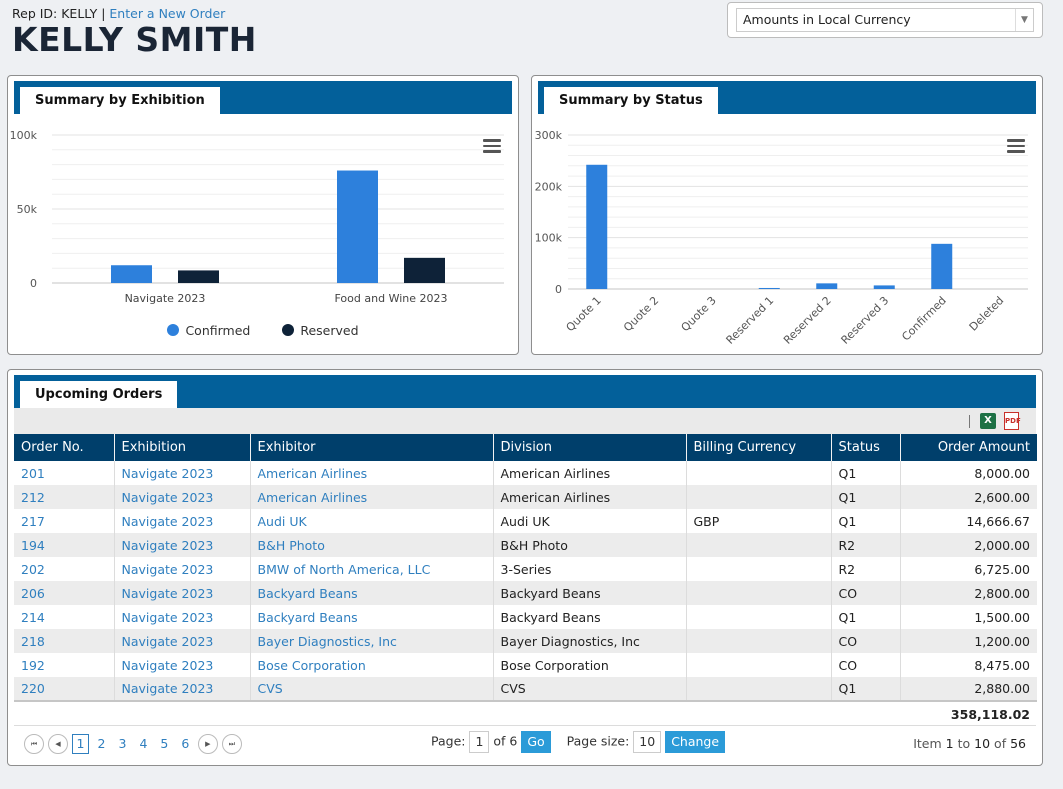 The height and width of the screenshot is (789, 1063). What do you see at coordinates (64, 617) in the screenshot?
I see `order-number-link: 214` at bounding box center [64, 617].